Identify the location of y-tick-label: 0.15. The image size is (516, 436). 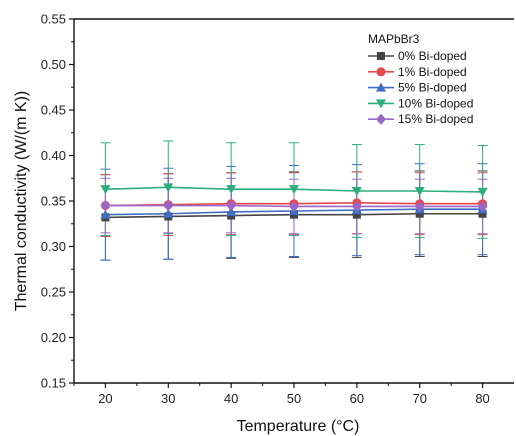
(53, 383).